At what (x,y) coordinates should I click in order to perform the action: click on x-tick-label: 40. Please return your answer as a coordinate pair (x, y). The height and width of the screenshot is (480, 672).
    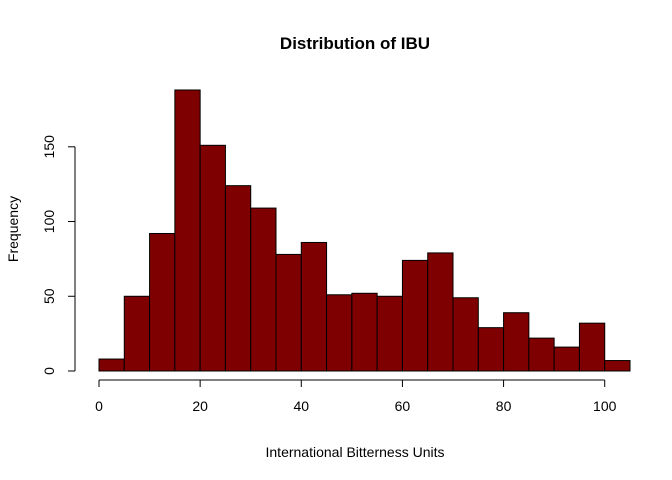
    Looking at the image, I should click on (301, 406).